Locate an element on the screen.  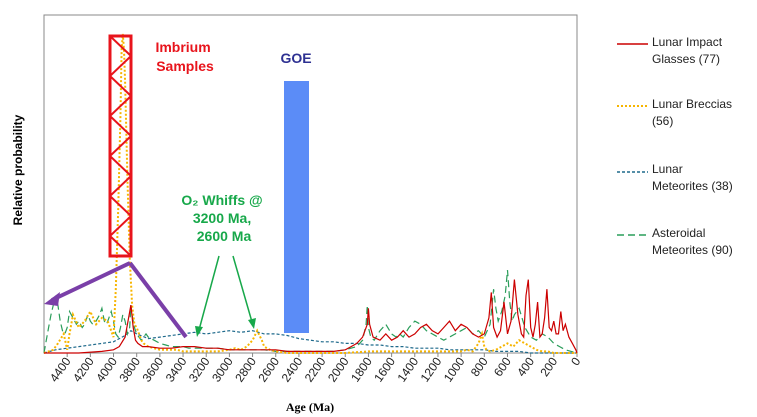
svg-text: Meteorites (38) is located at coordinates (692, 186).